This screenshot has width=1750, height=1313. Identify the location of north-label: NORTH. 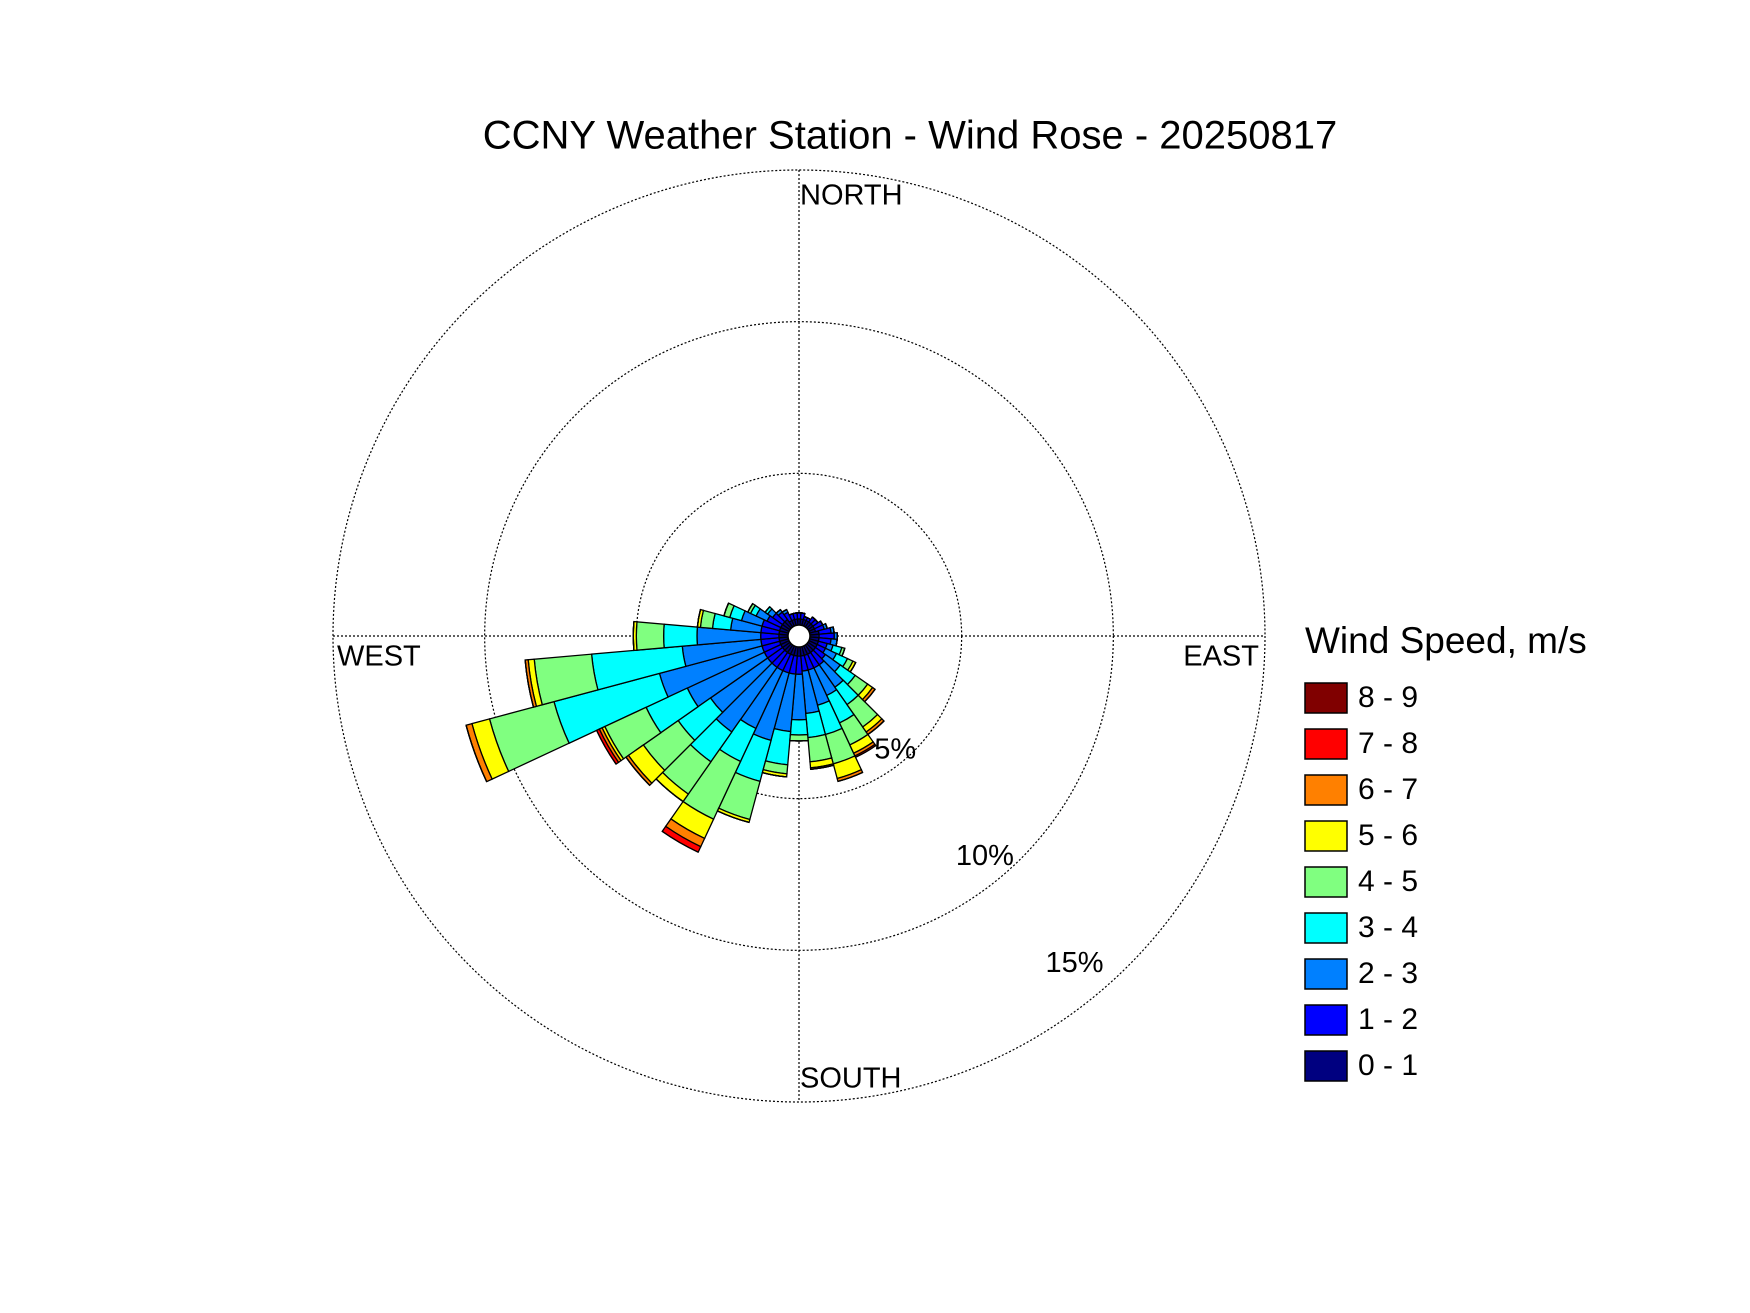
(851, 196).